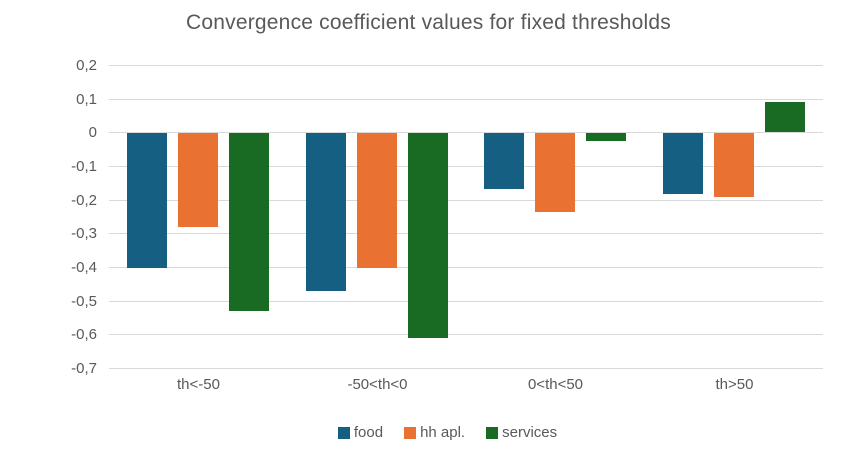 The height and width of the screenshot is (456, 857). I want to click on legend-item-services: services, so click(521, 432).